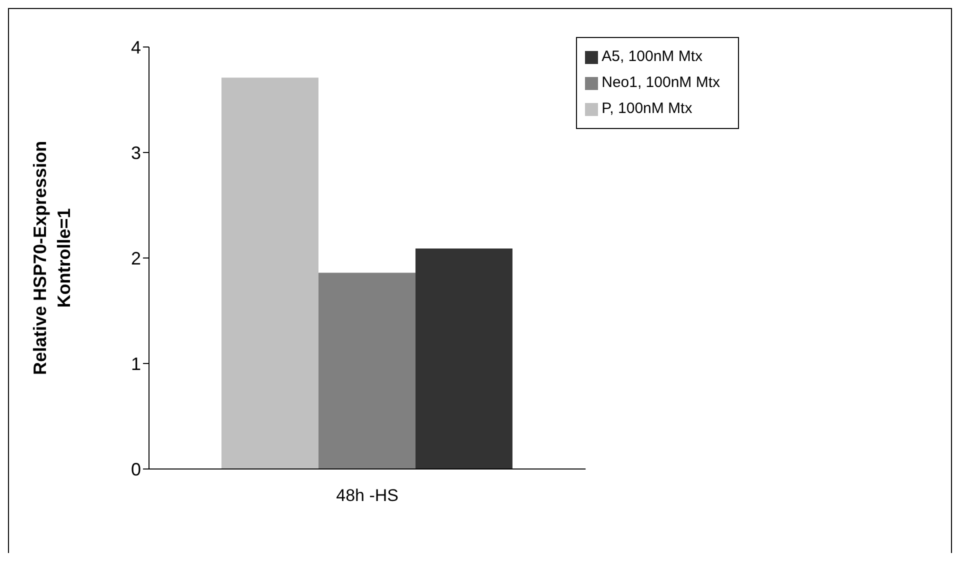 The height and width of the screenshot is (561, 962). I want to click on y-axis-title: Relative HSP70-Expression Kontrolle=1, so click(52, 258).